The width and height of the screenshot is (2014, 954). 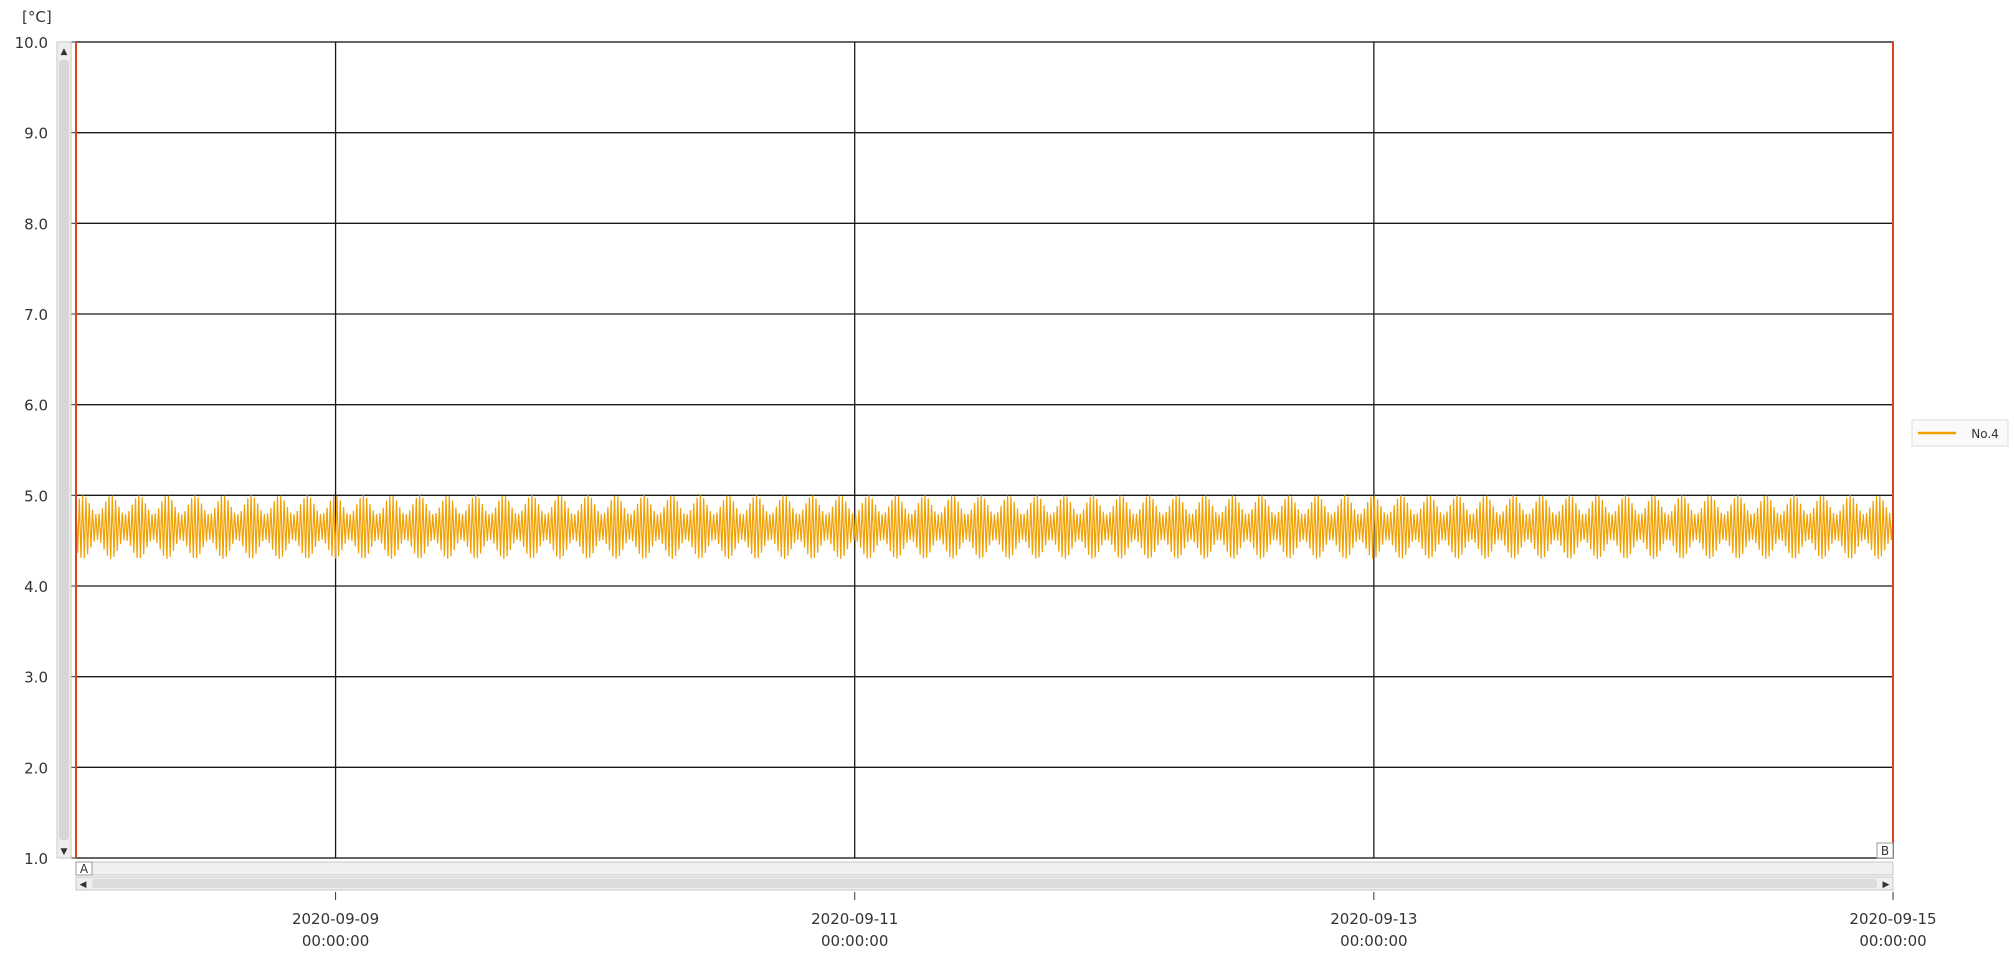 I want to click on vertical-scrollbar-thumb, so click(x=64, y=450).